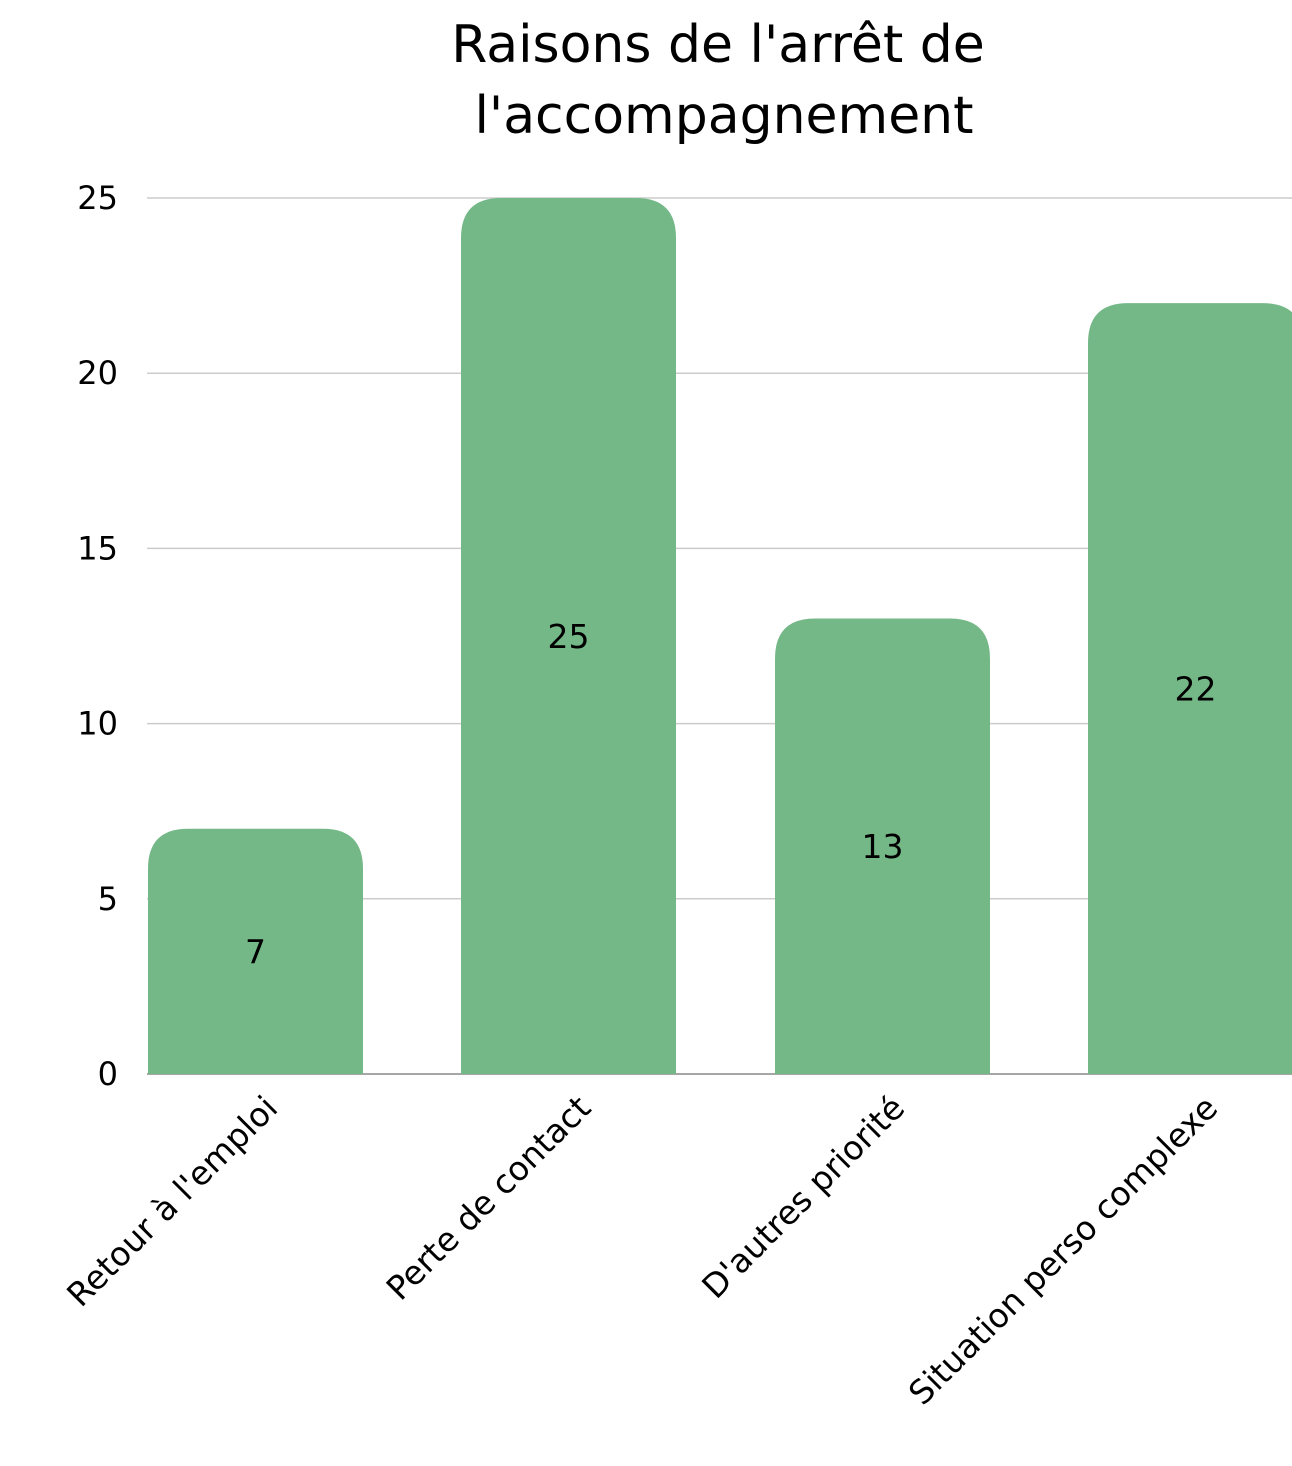  I want to click on y-tick-label: 5, so click(108, 899).